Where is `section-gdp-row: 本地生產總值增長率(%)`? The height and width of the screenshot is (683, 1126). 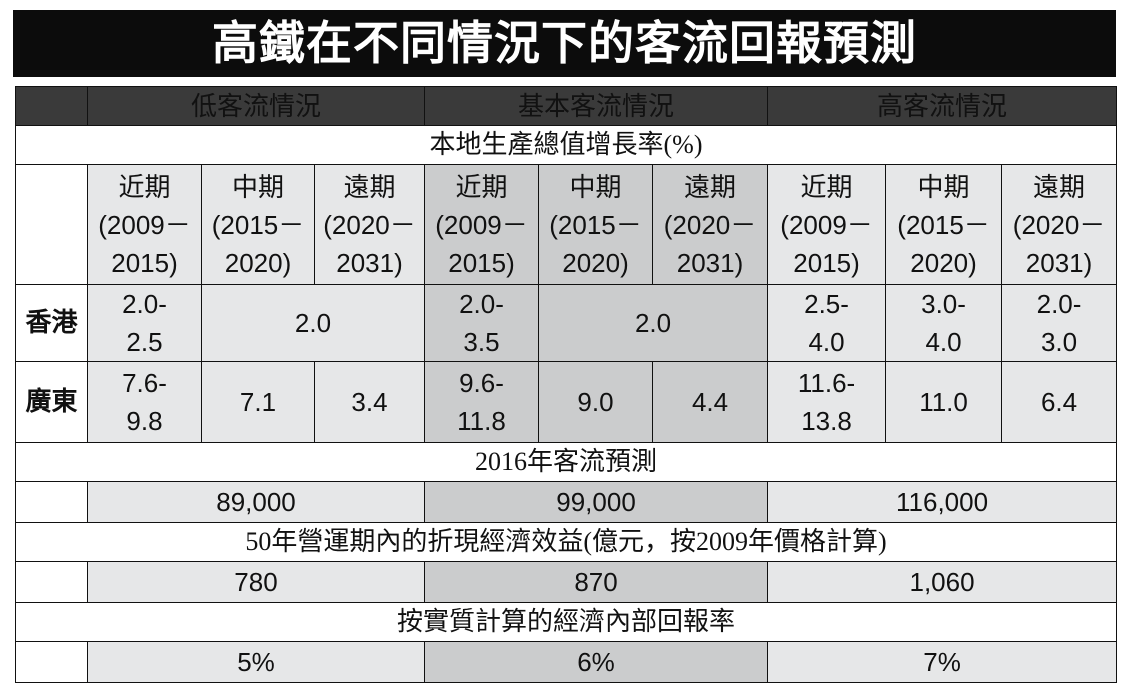 section-gdp-row: 本地生產總值增長率(%) is located at coordinates (566, 145).